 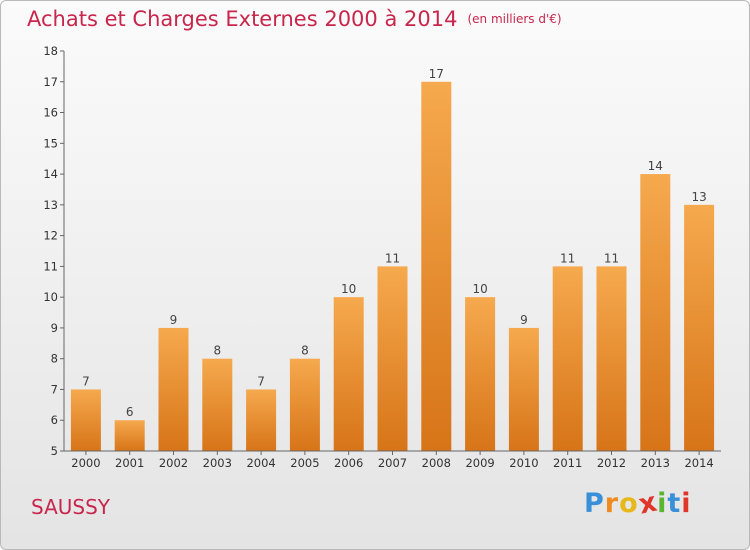 What do you see at coordinates (86, 381) in the screenshot?
I see `data-label-2000: 7` at bounding box center [86, 381].